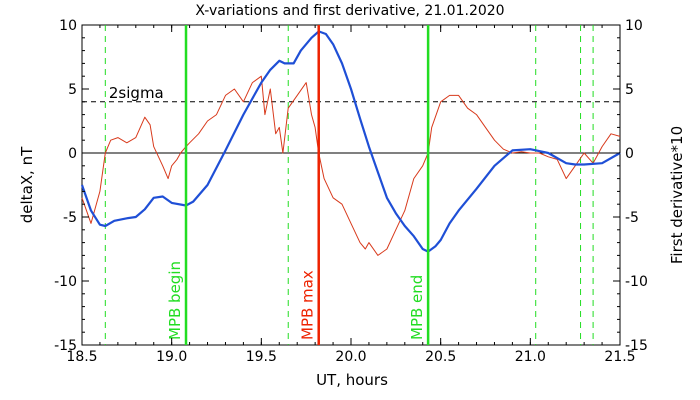 This screenshot has width=700, height=400. Describe the element at coordinates (308, 305) in the screenshot. I see `mpb-marker-label: MPB max` at that location.